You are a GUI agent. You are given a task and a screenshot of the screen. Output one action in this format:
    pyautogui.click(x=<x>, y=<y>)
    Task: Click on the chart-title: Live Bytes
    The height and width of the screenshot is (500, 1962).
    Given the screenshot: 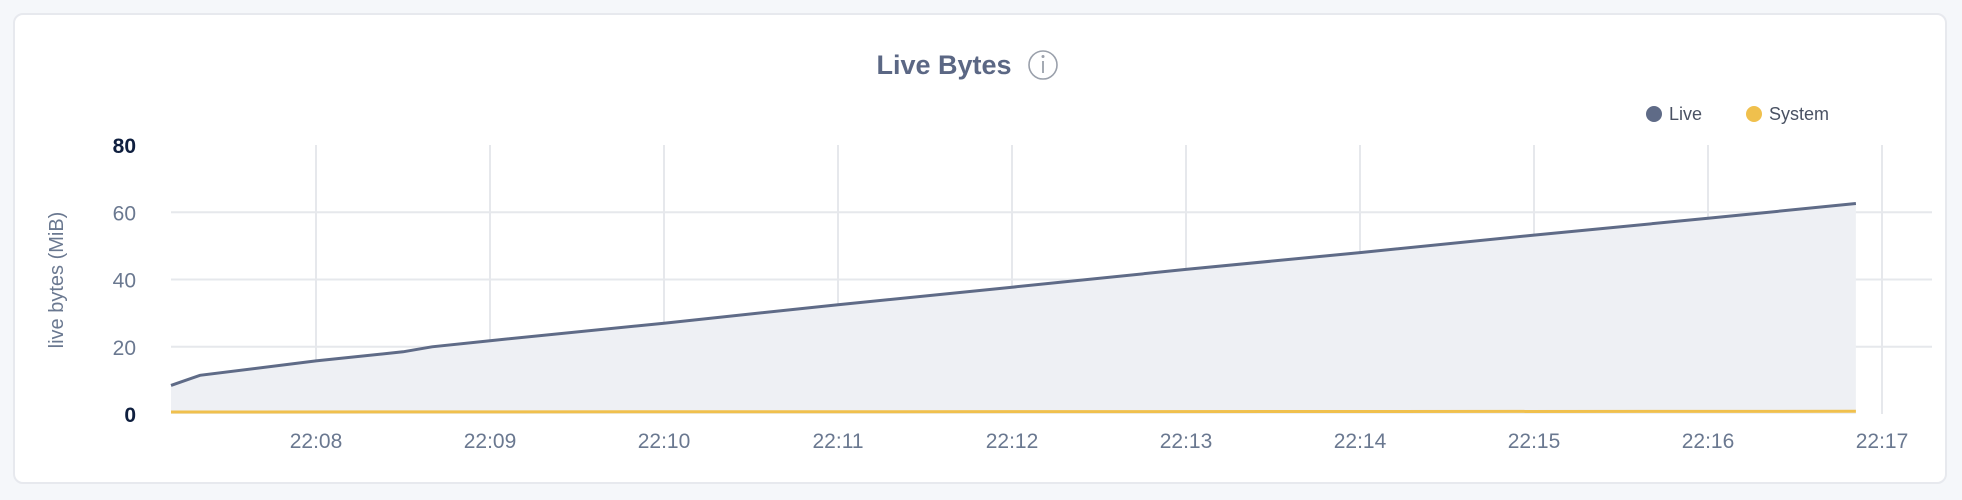 What is the action you would take?
    pyautogui.click(x=943, y=65)
    